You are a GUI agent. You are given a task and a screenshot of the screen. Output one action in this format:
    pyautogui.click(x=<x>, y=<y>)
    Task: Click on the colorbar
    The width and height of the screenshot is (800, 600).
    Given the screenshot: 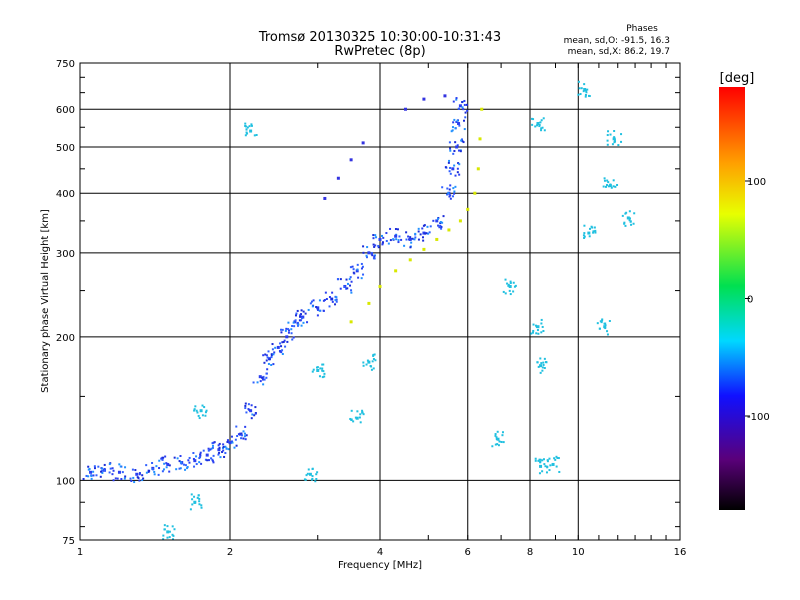 What is the action you would take?
    pyautogui.click(x=732, y=298)
    